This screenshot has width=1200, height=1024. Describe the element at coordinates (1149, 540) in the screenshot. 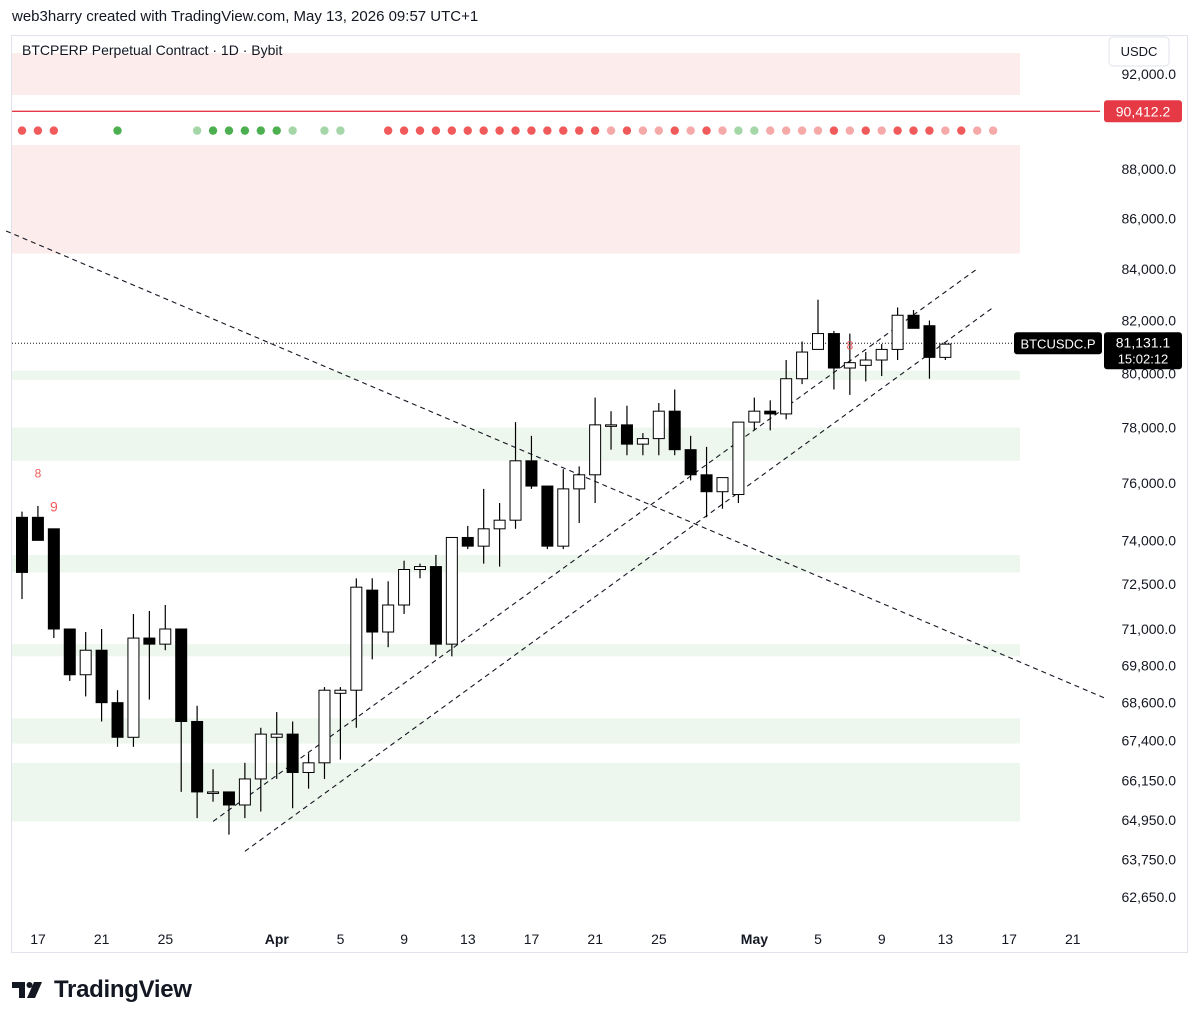

I see `price-tick-label: 74,000.0` at that location.